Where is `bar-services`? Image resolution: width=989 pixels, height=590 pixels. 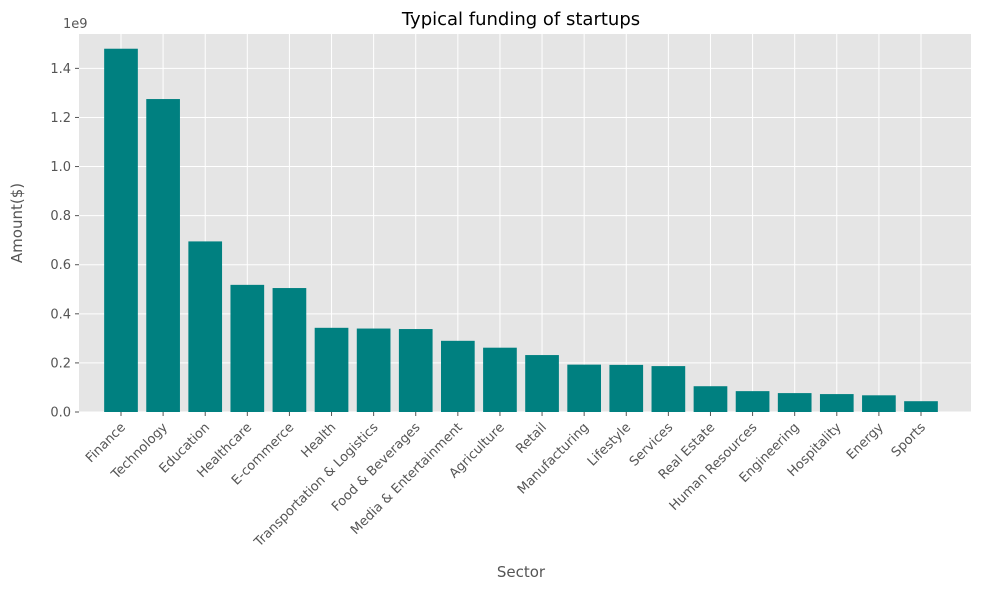
bar-services is located at coordinates (668, 389).